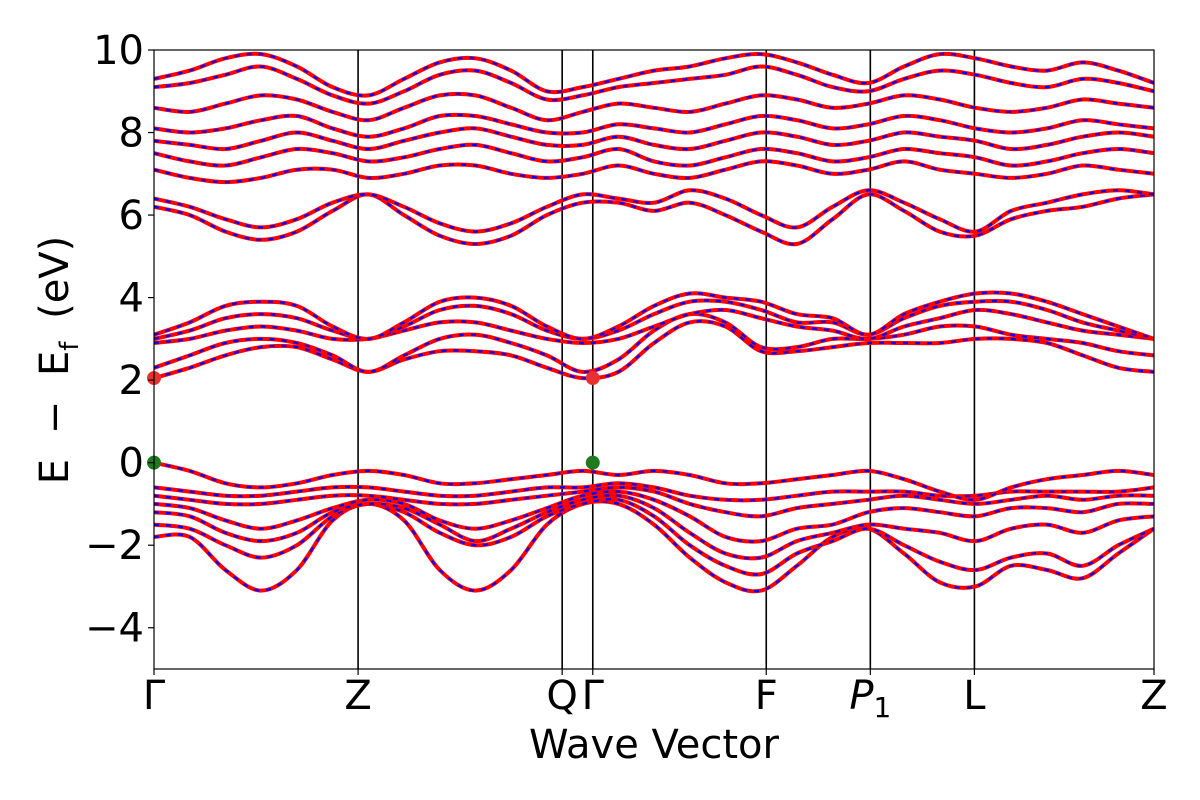  I want to click on y-tick-label: 4, so click(131, 299).